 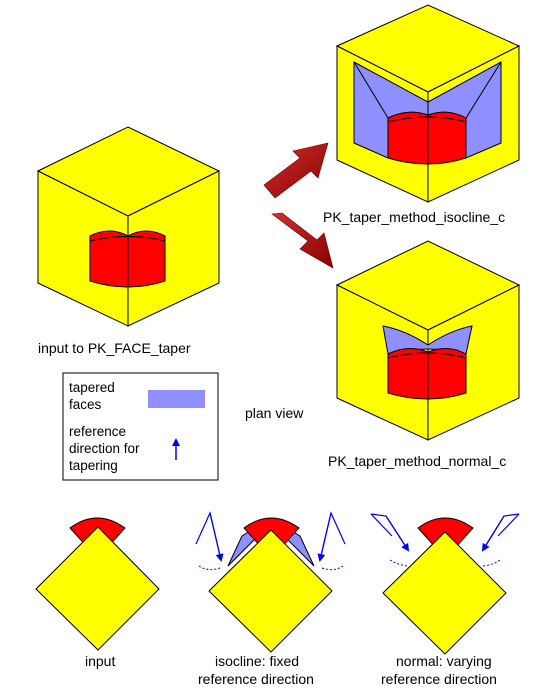 I want to click on plan-input-diamond, so click(x=97, y=588).